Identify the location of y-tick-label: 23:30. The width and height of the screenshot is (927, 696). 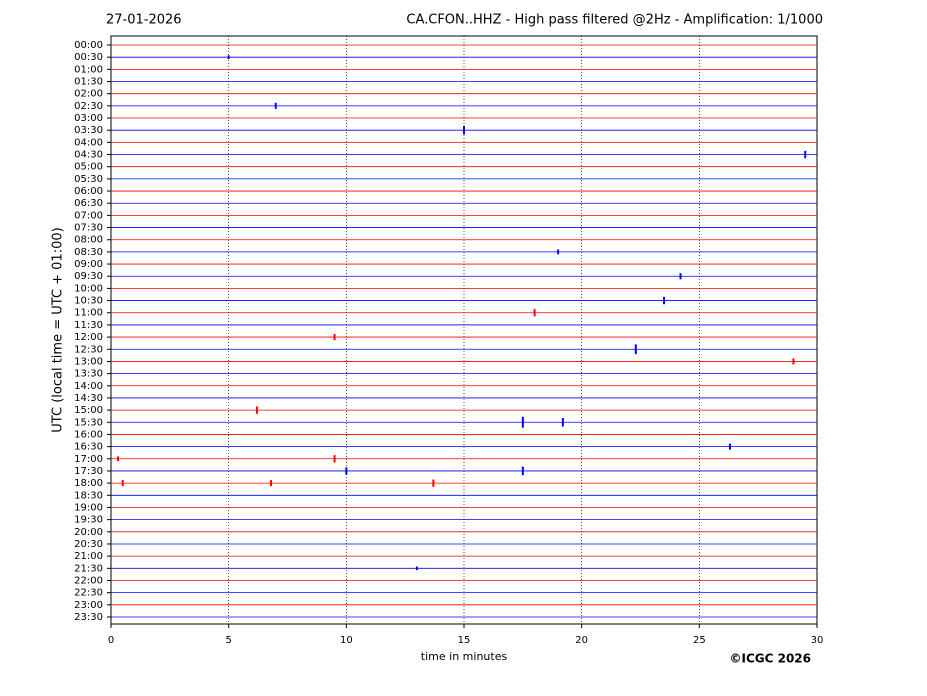
(88, 617).